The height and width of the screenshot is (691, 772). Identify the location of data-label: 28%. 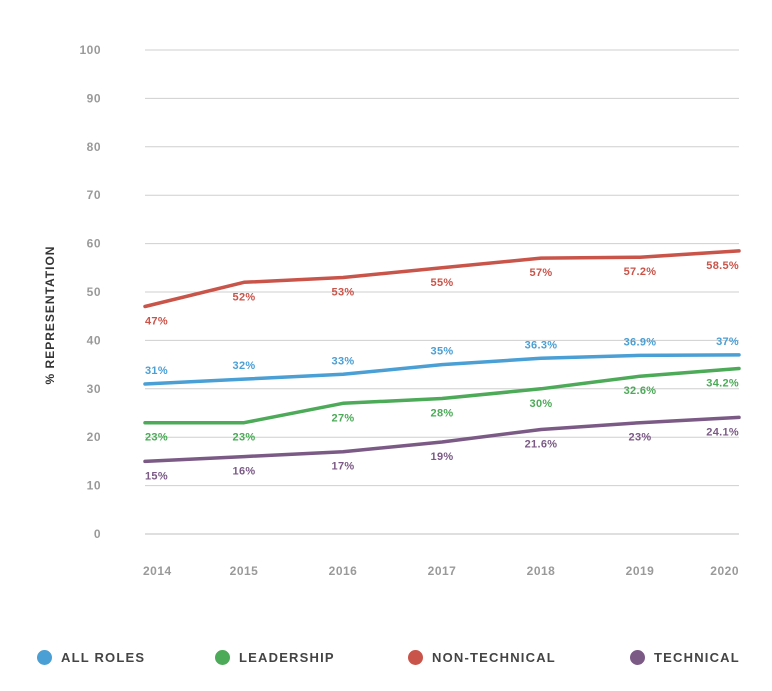
(442, 413).